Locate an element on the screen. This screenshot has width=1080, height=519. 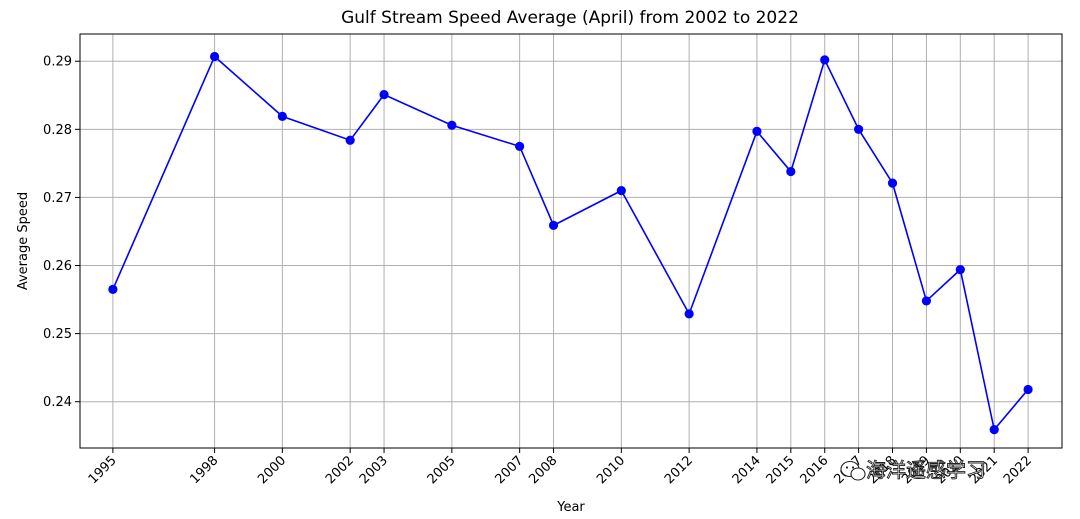
x-tick-label: 2022 is located at coordinates (1018, 470).